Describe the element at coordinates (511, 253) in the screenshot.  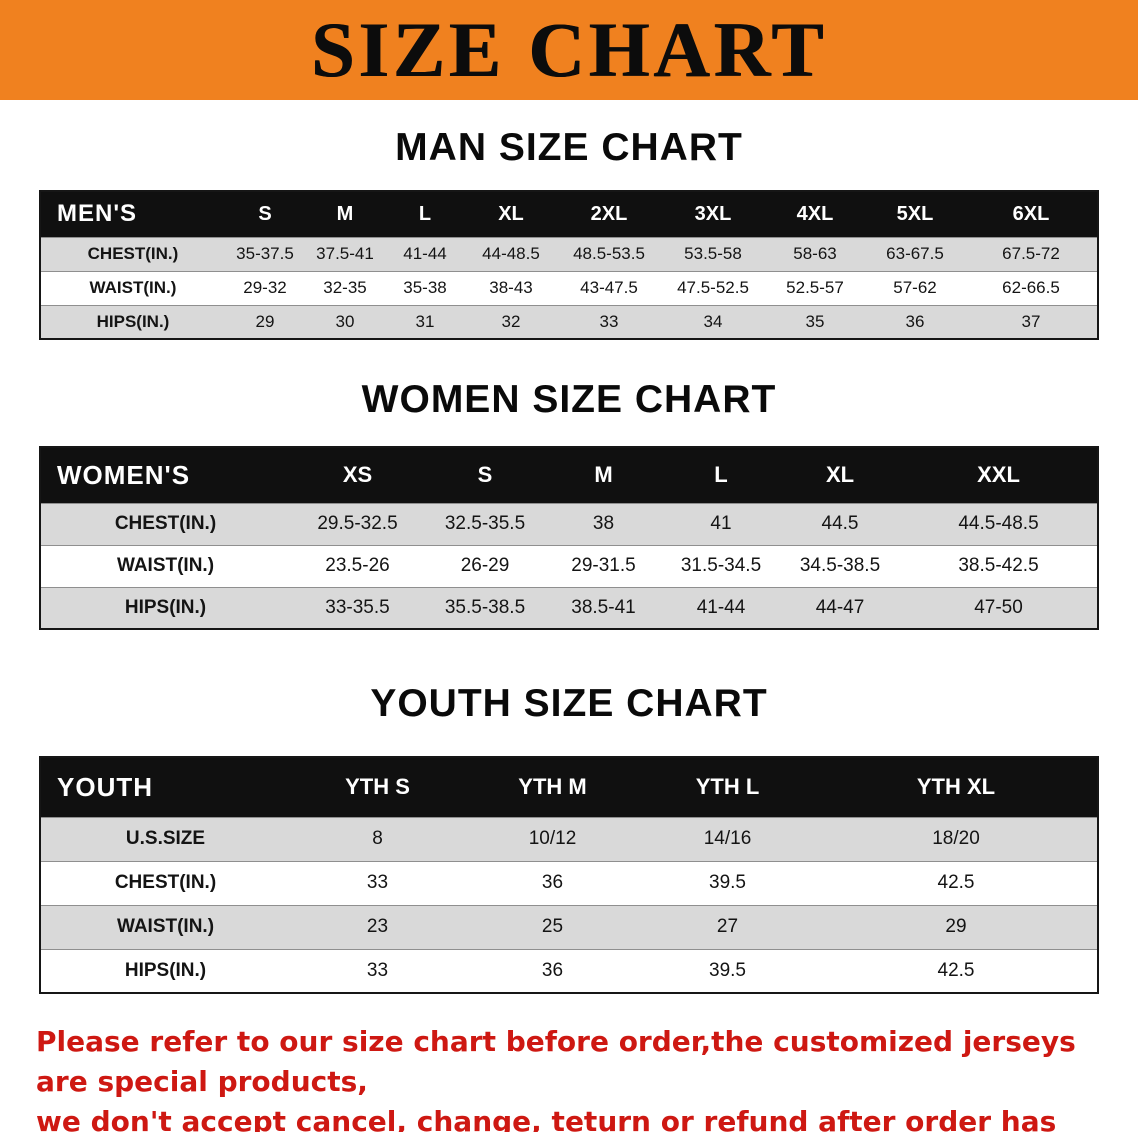
I see `data-cell: 44-48.5` at that location.